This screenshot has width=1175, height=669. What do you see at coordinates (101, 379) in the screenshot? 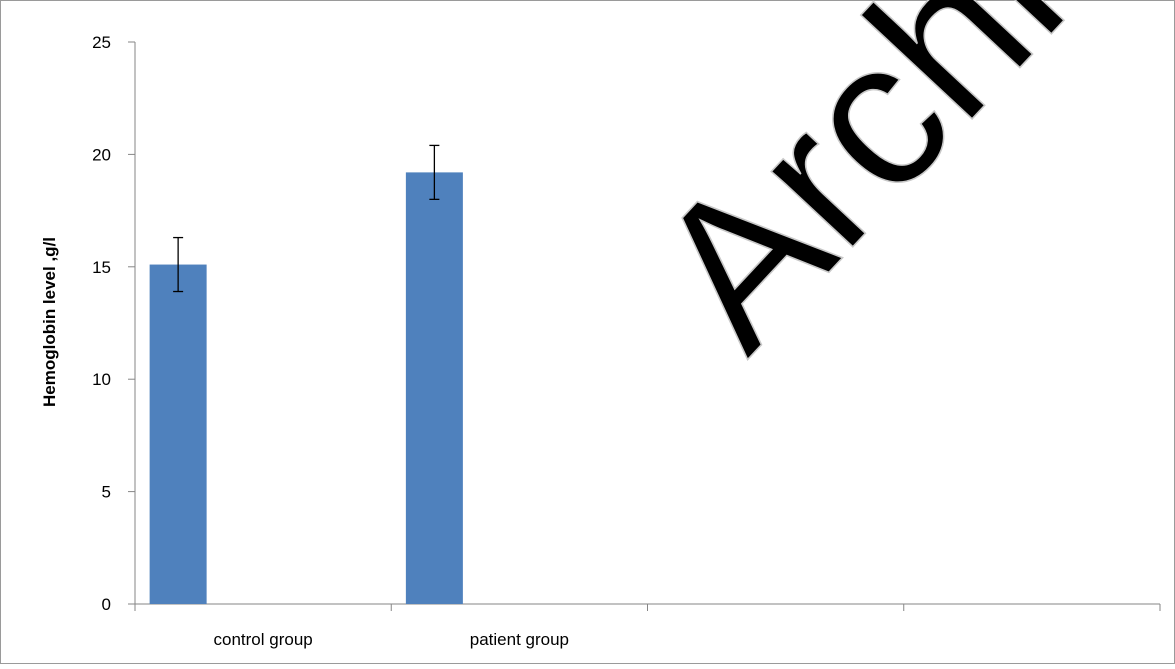
I see `y-tick-label: 10` at bounding box center [101, 379].